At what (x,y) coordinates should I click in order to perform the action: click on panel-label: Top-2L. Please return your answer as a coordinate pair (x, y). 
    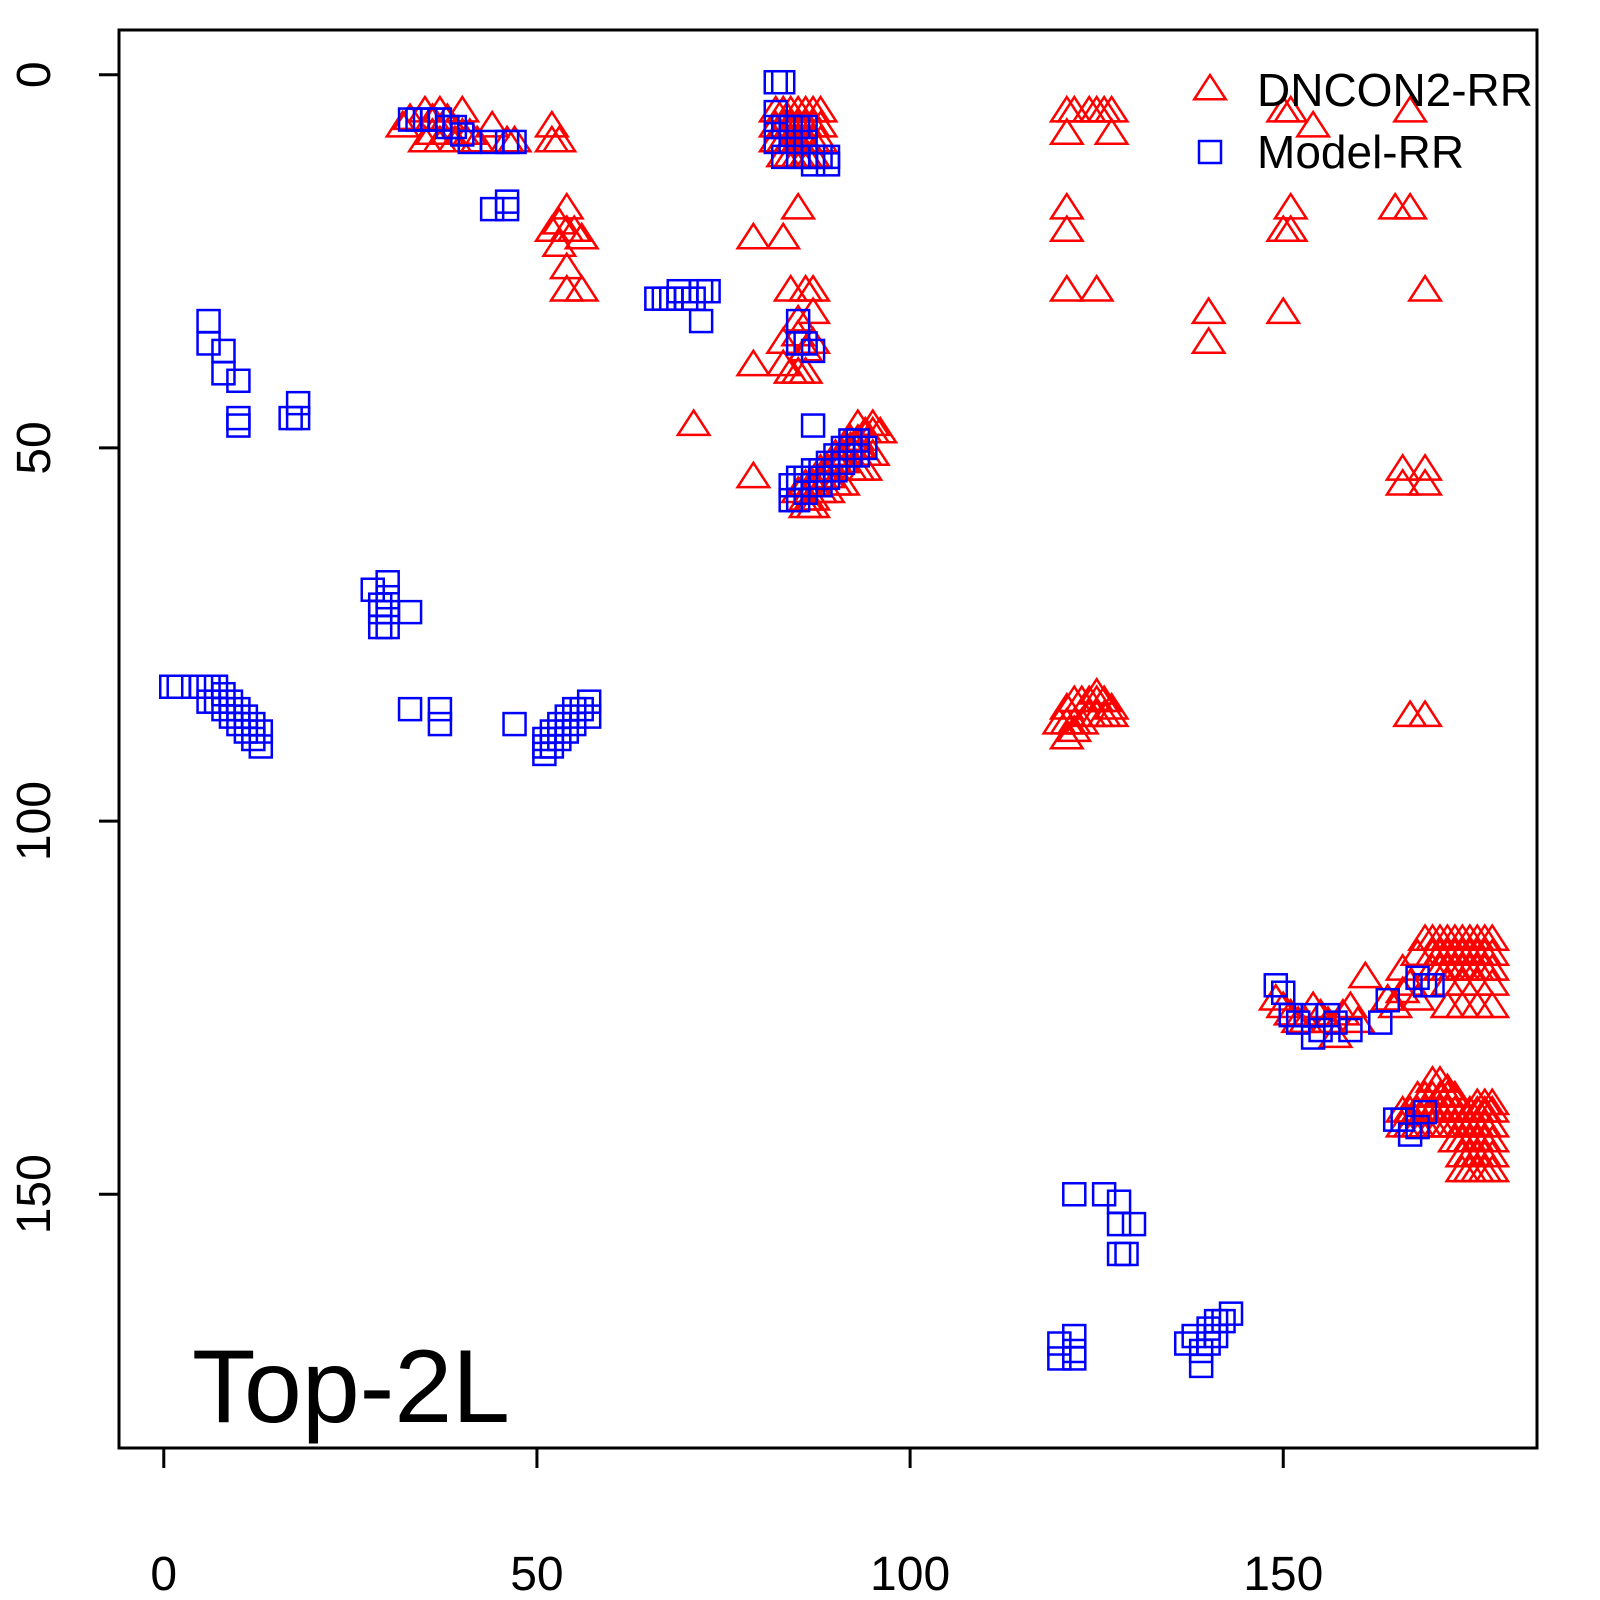
    Looking at the image, I should click on (351, 1387).